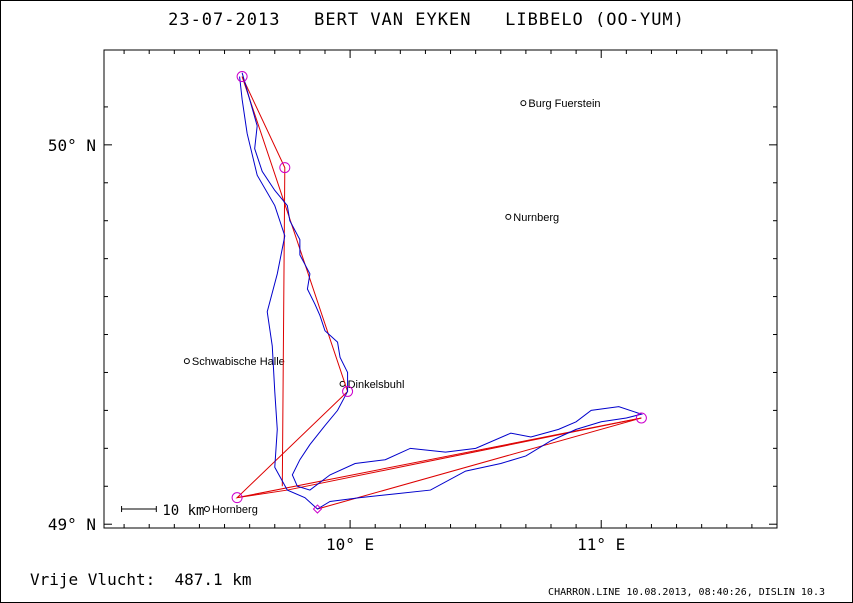 The image size is (853, 603). Describe the element at coordinates (213, 579) in the screenshot. I see `distance-value: 487.1 km` at that location.